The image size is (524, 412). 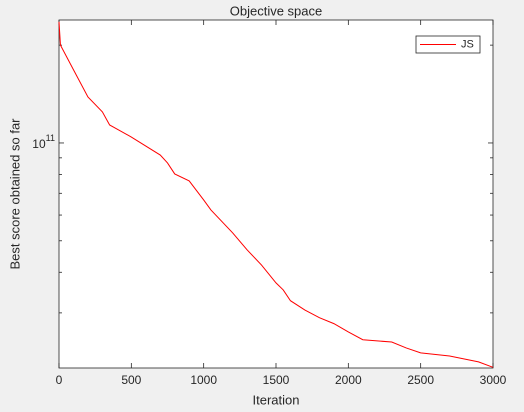 I want to click on x-tick-label: 2000, so click(x=348, y=380).